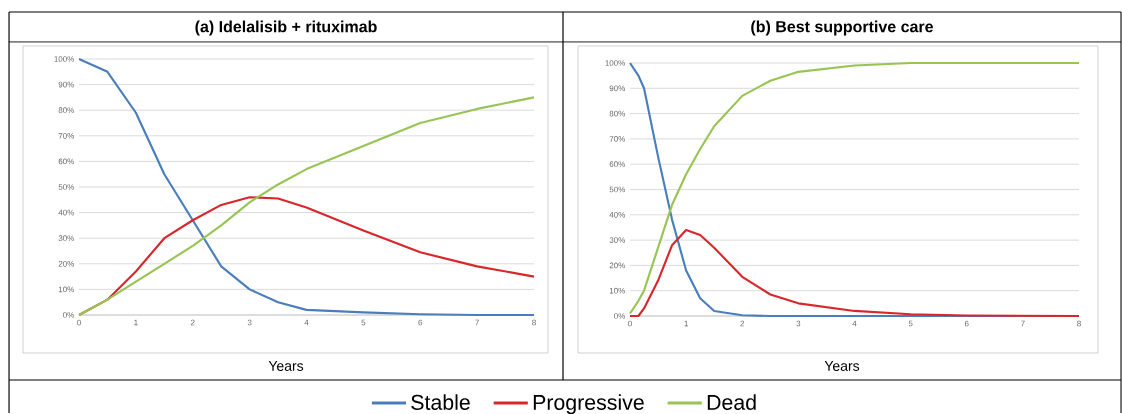  Describe the element at coordinates (854, 273) in the screenshot. I see `line-series` at that location.